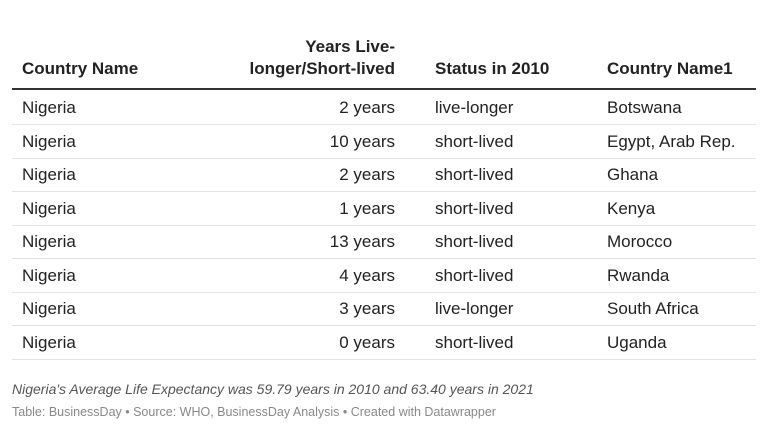 Image resolution: width=768 pixels, height=435 pixels. Describe the element at coordinates (362, 141) in the screenshot. I see `table-cell: 10 years` at that location.